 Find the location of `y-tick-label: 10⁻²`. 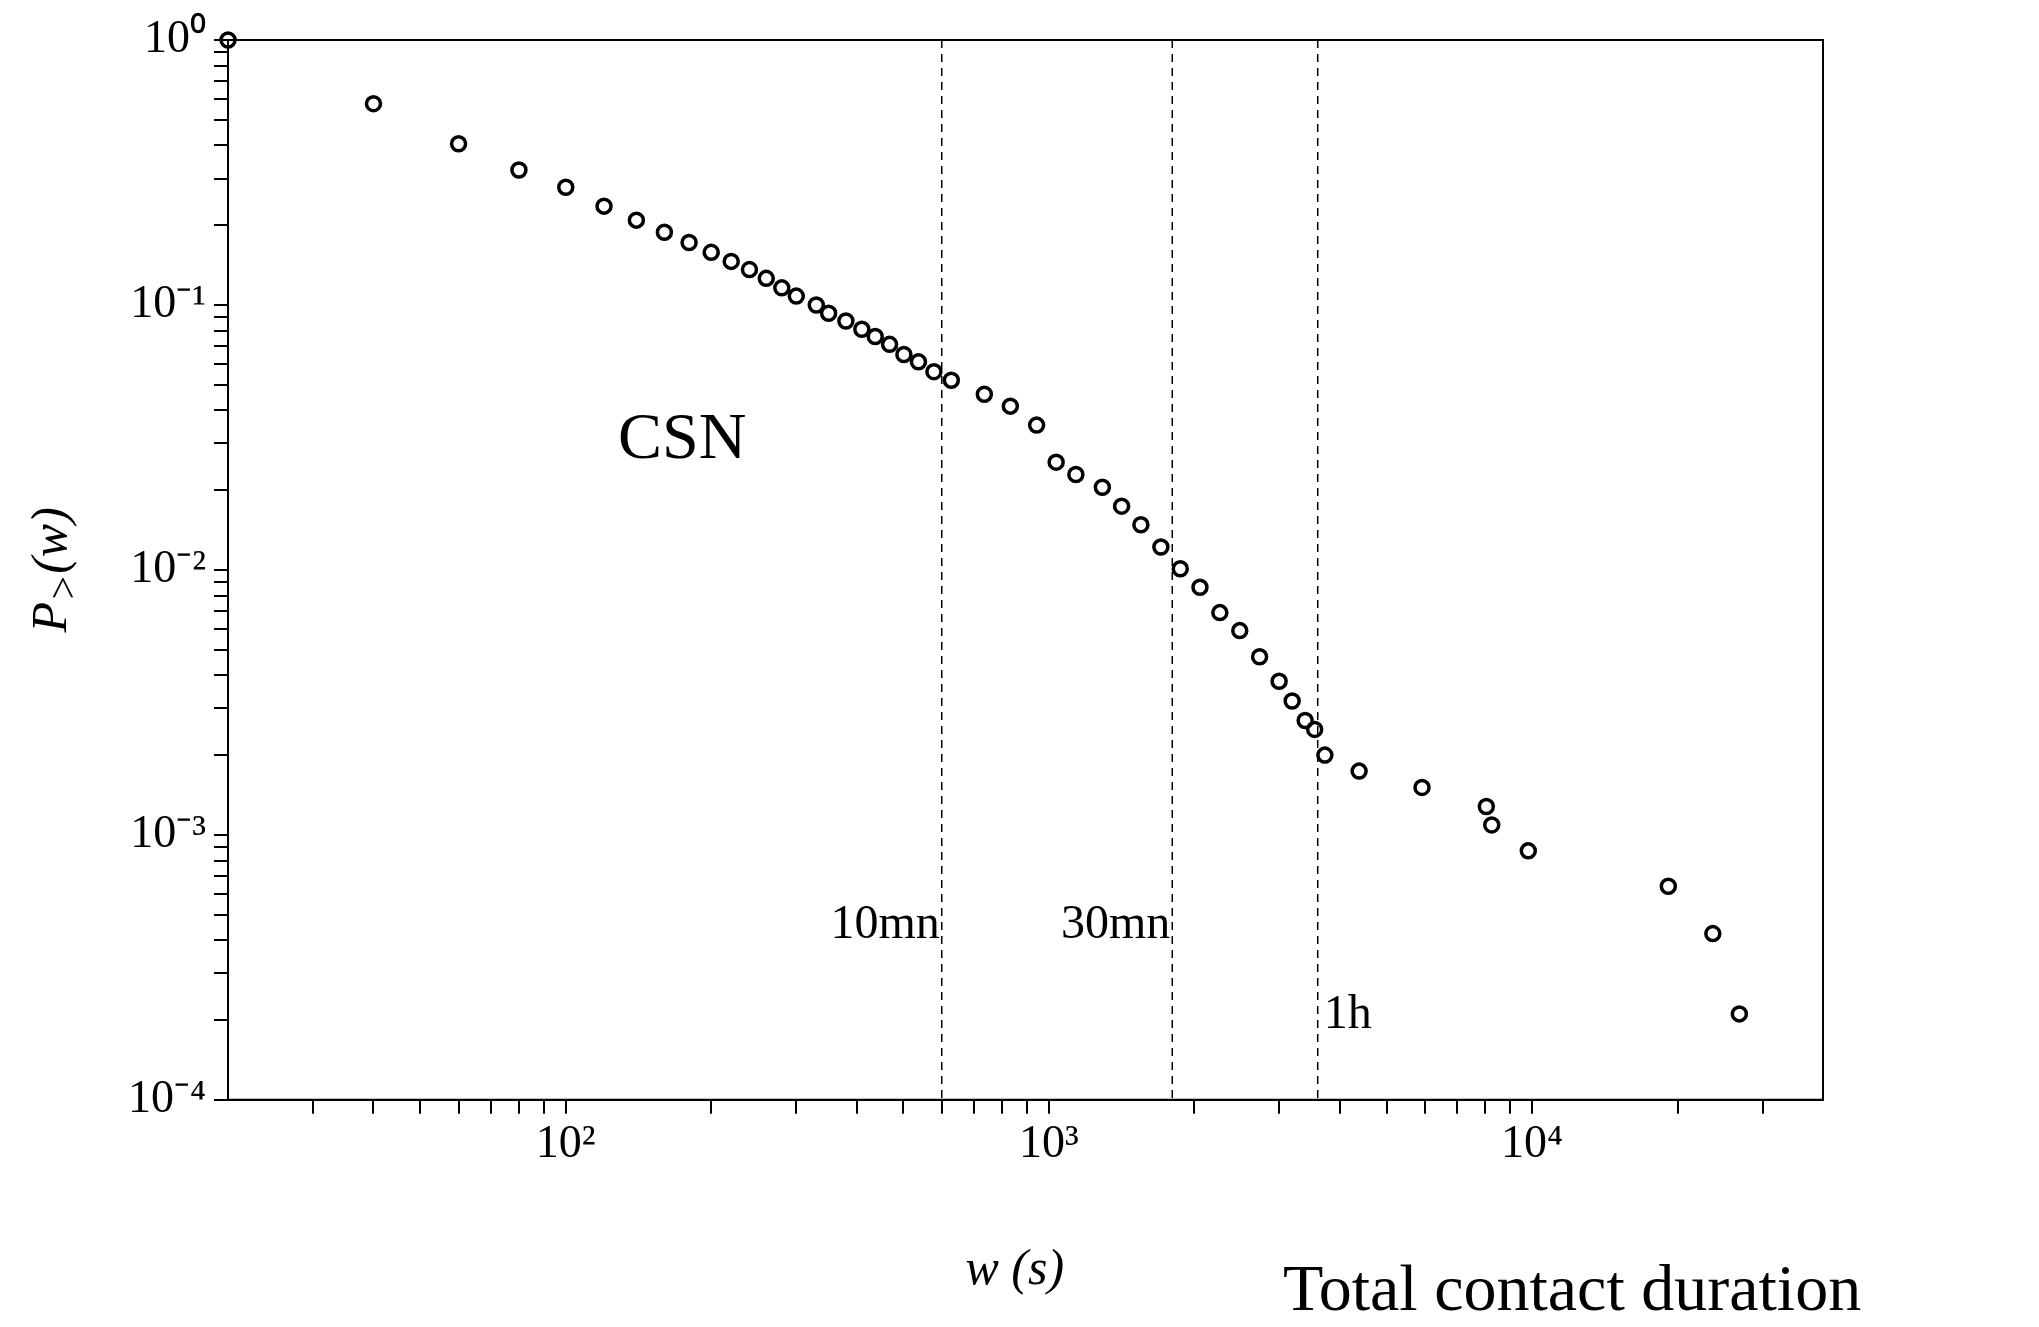

y-tick-label: 10⁻² is located at coordinates (168, 566).